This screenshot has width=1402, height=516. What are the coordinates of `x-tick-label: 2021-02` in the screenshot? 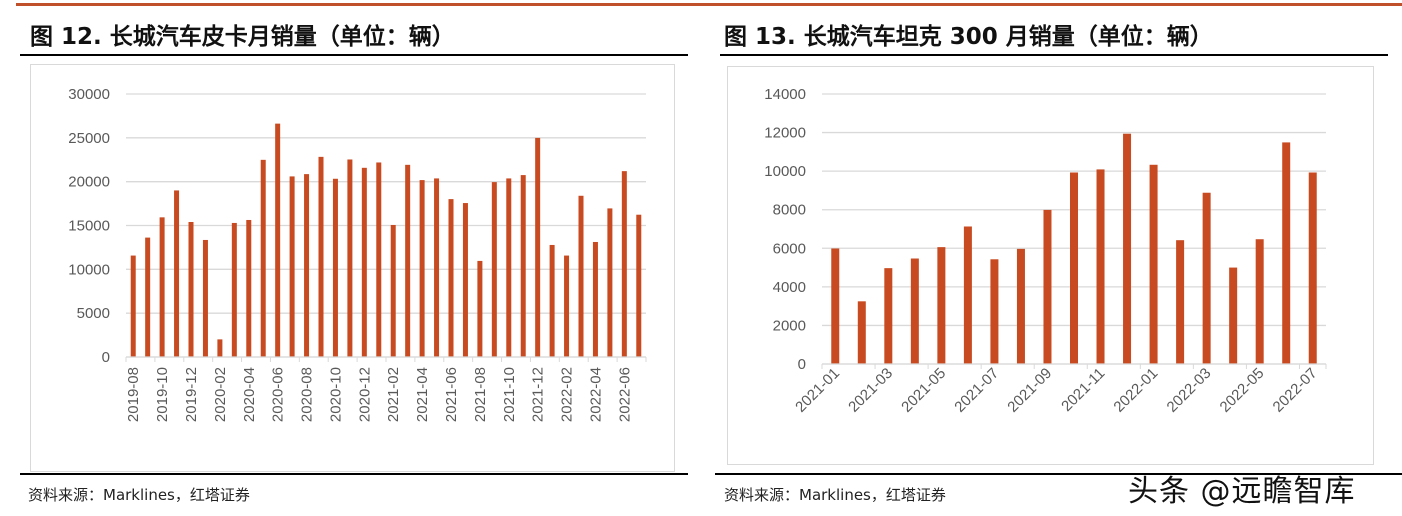 It's located at (393, 394).